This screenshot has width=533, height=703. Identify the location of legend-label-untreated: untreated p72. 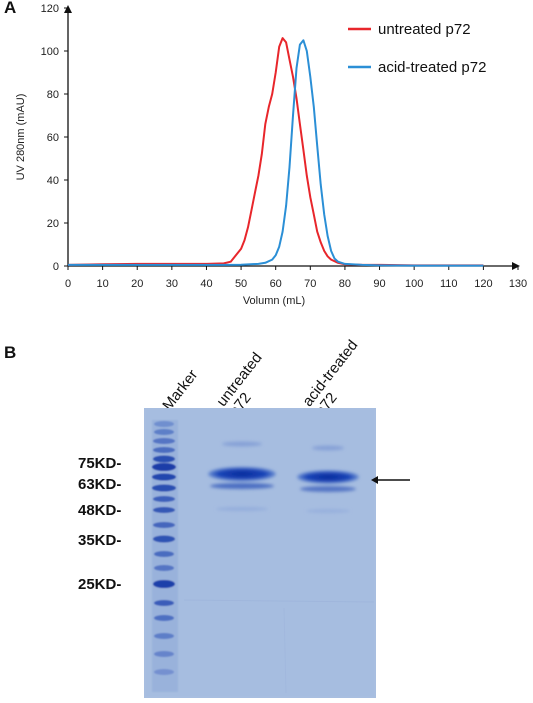
(424, 29).